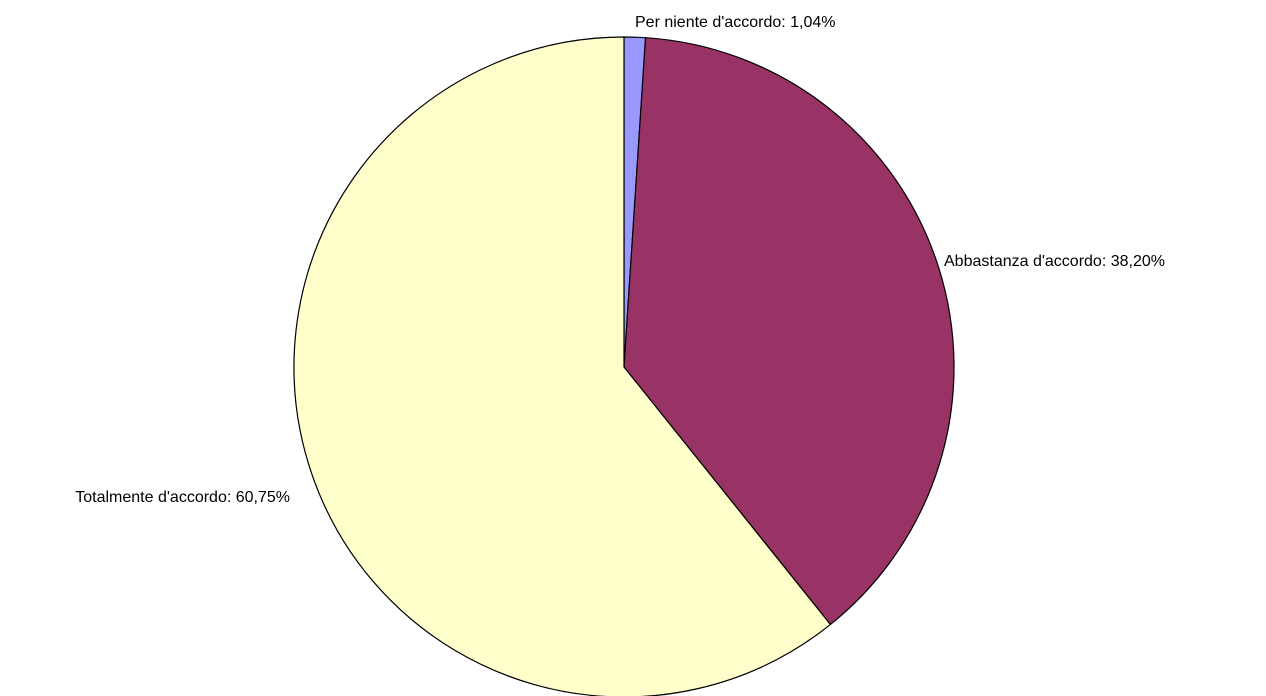 The image size is (1266, 696). Describe the element at coordinates (1054, 261) in the screenshot. I see `slice-label-abbastanza: Abbastanza d'accordo: 38,20%` at that location.